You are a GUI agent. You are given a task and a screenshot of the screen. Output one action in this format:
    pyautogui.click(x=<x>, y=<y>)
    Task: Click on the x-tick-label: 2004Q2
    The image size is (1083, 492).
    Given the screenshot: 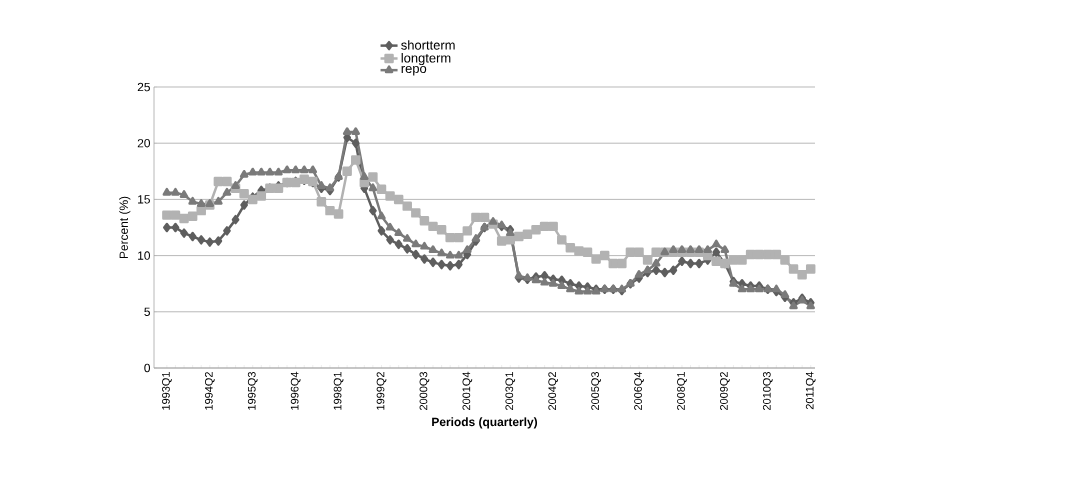 What is the action you would take?
    pyautogui.click(x=553, y=391)
    